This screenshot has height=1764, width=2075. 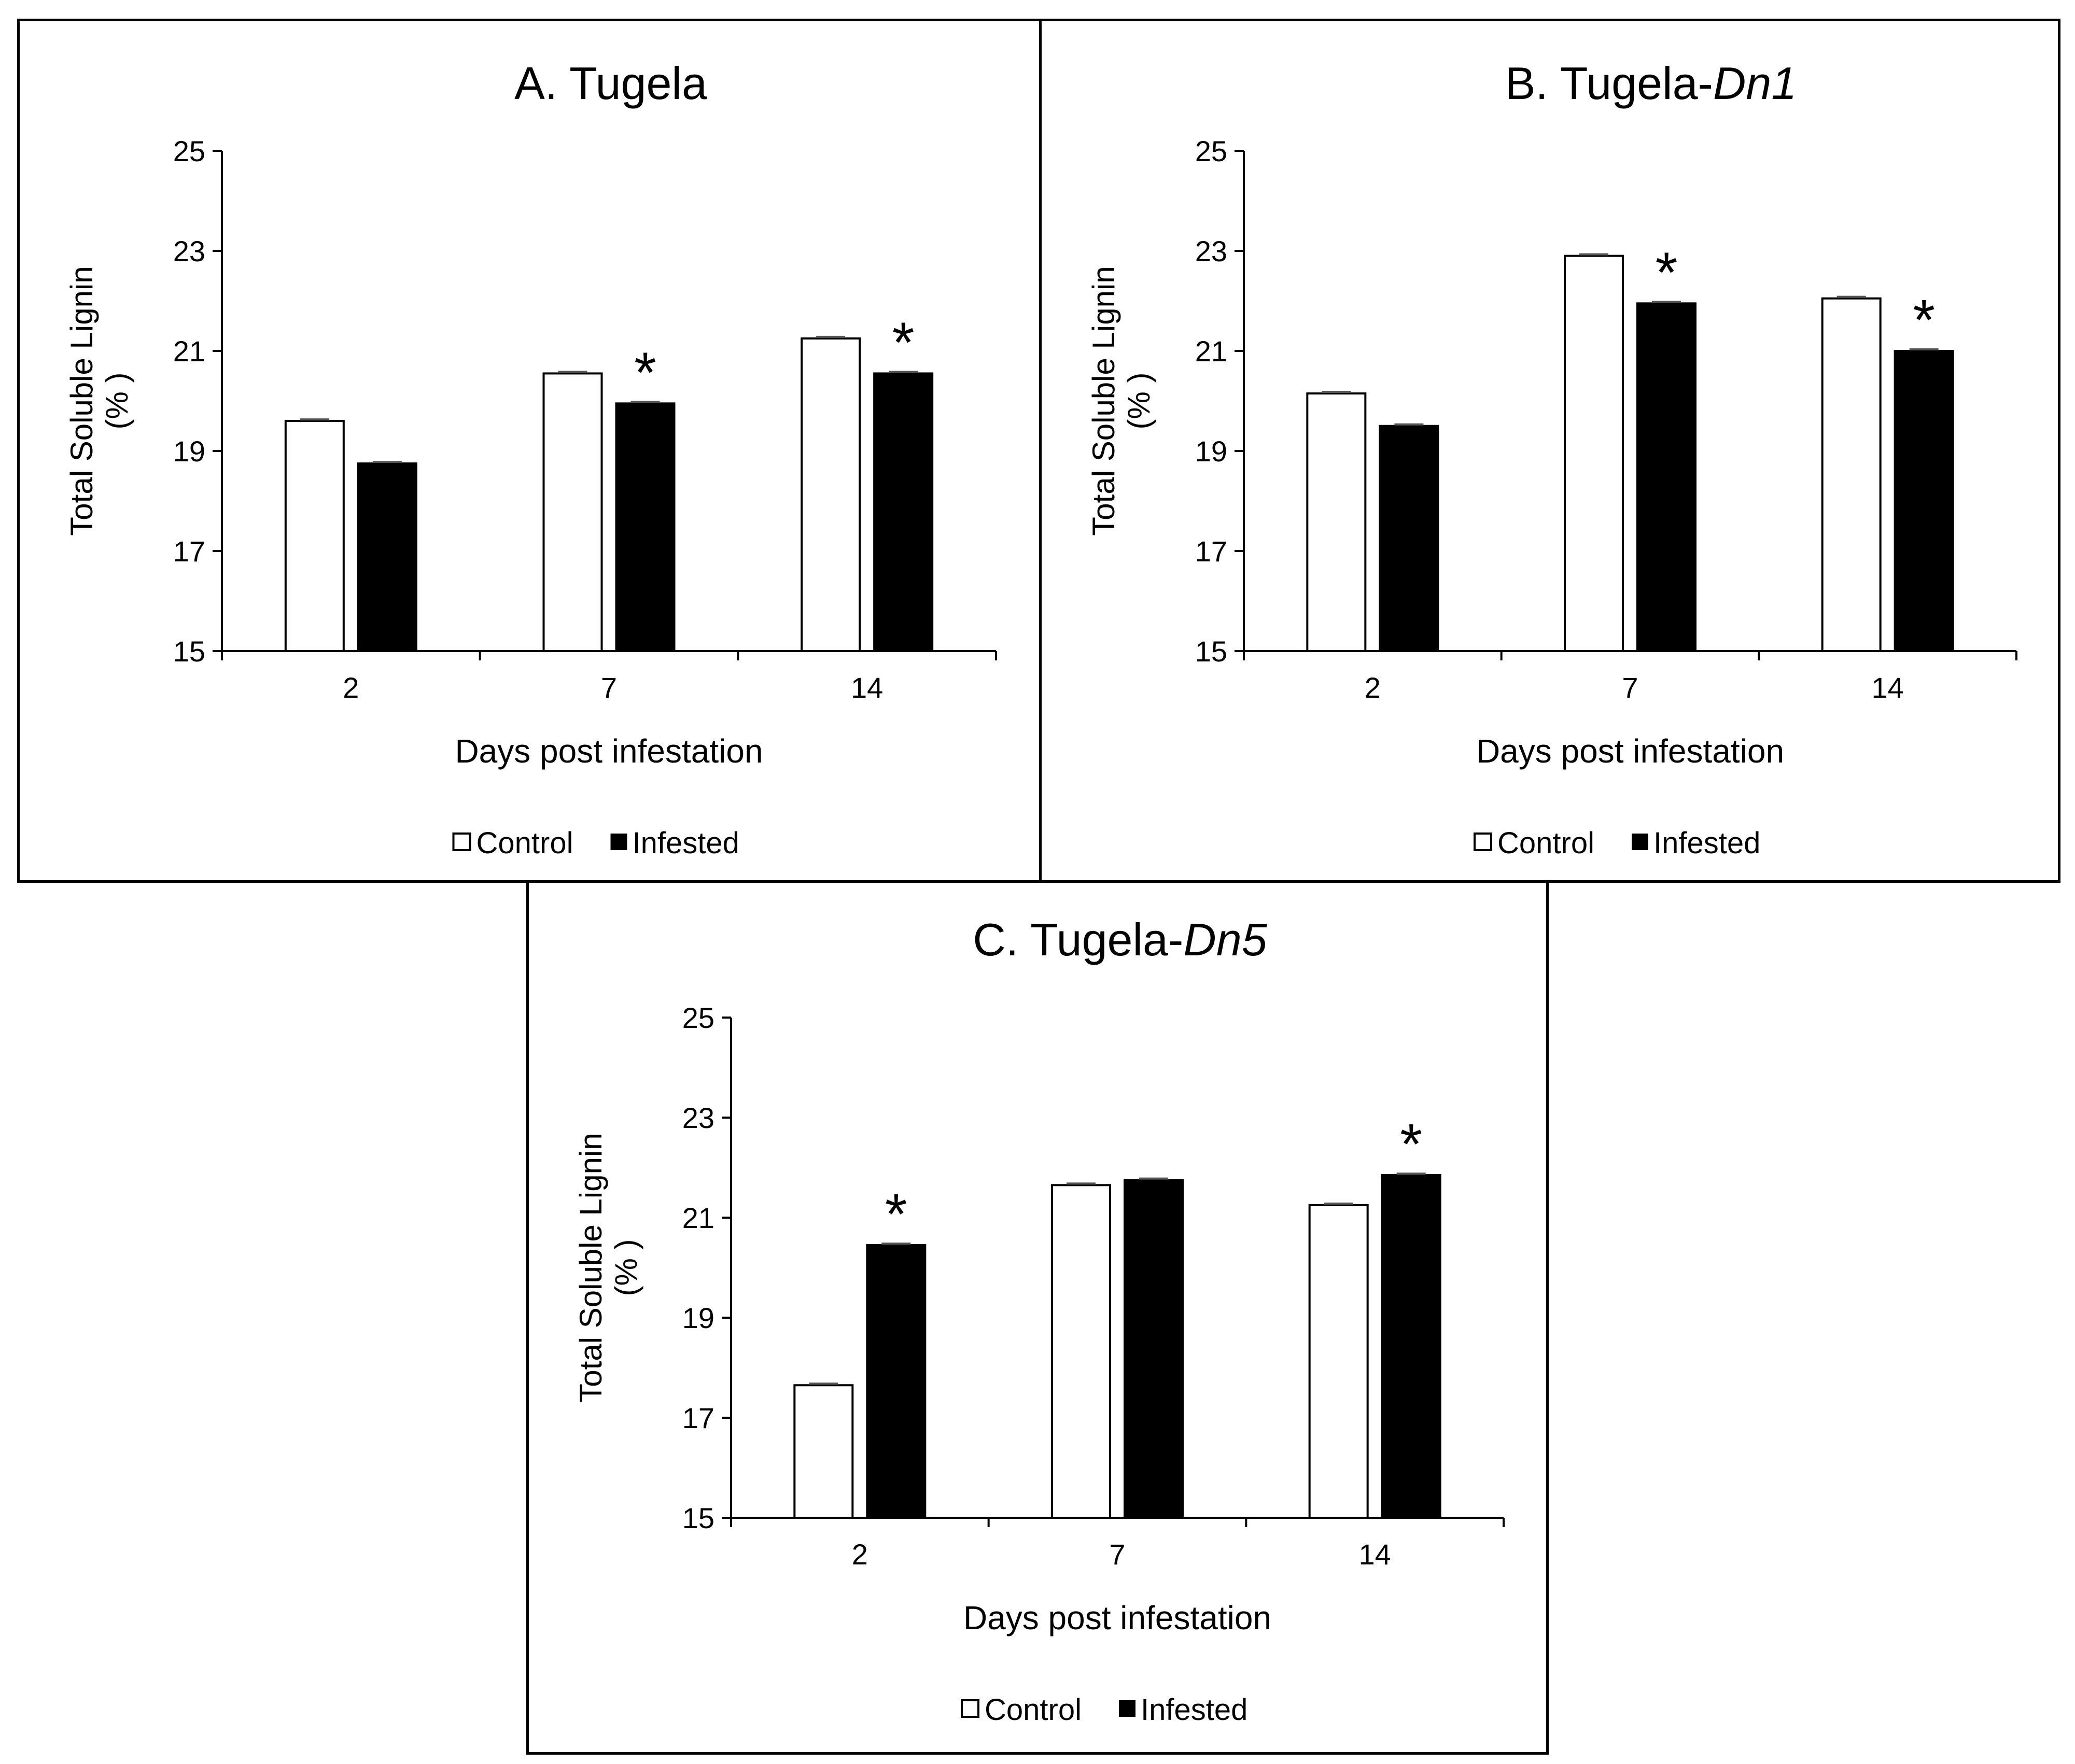 What do you see at coordinates (117, 401) in the screenshot?
I see `chart-a-ylabel-line2: (% )` at bounding box center [117, 401].